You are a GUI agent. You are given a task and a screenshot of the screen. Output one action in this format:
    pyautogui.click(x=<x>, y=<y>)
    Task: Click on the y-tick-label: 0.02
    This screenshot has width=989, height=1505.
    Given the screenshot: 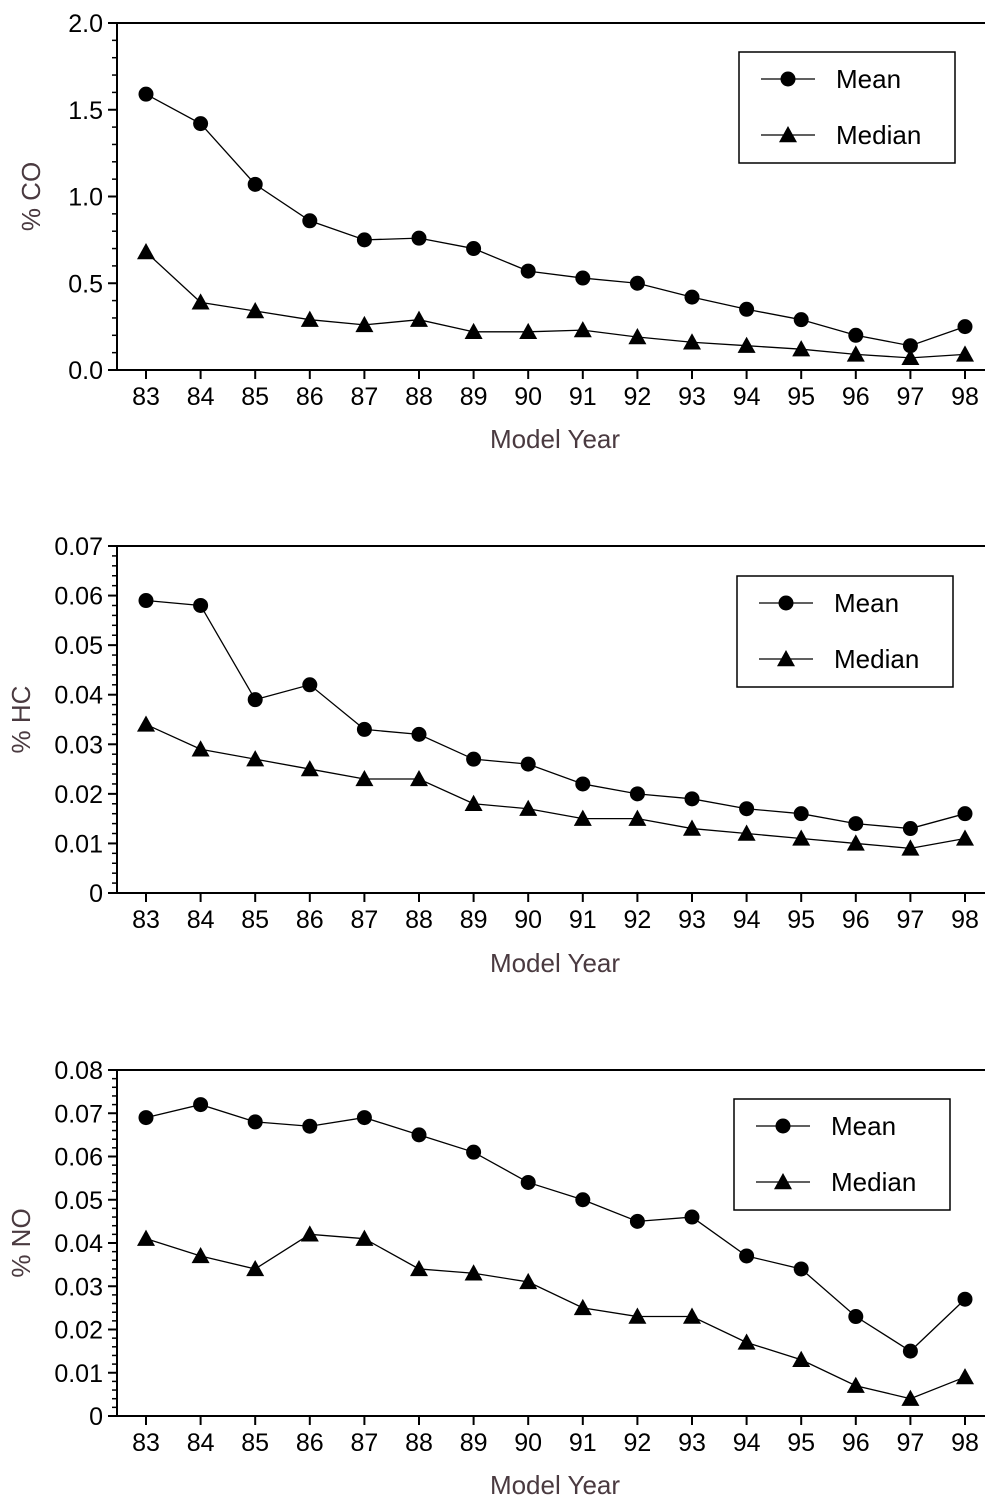 What is the action you would take?
    pyautogui.click(x=78, y=1331)
    